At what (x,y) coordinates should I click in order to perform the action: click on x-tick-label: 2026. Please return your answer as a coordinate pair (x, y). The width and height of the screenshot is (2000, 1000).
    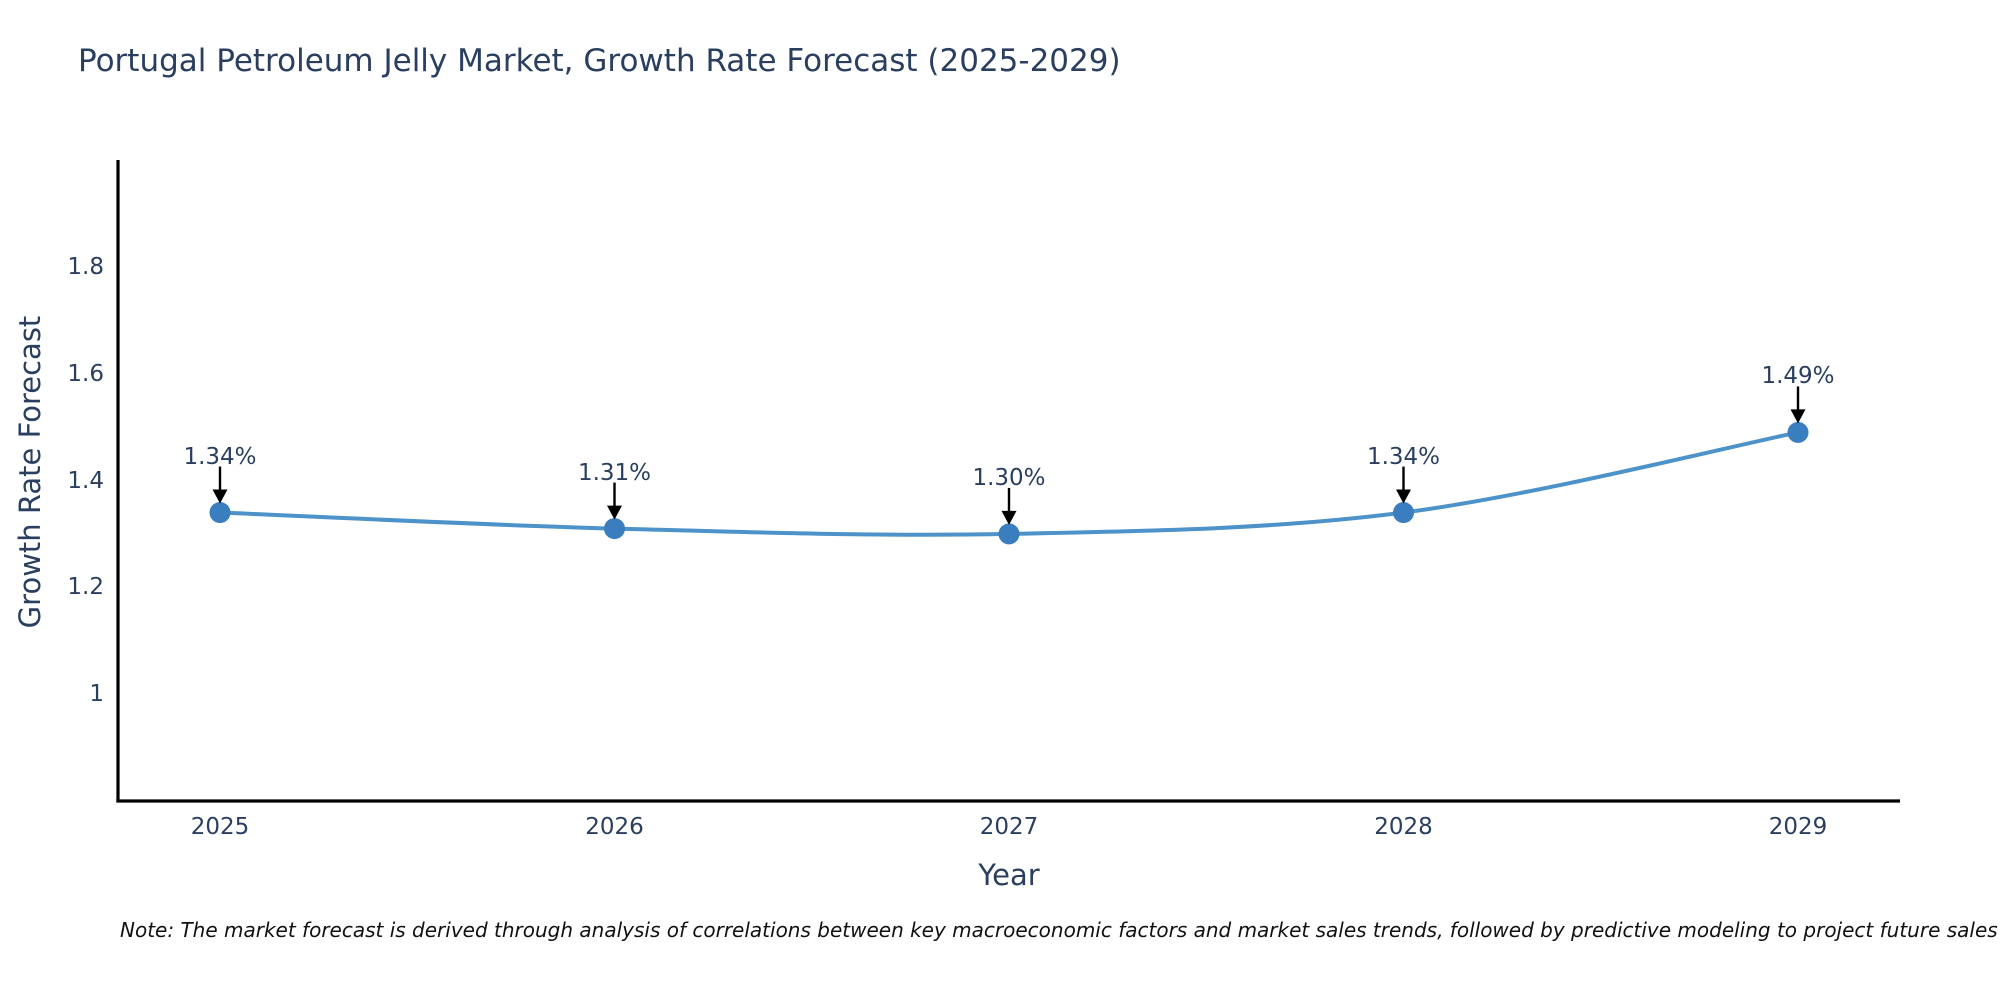
    Looking at the image, I should click on (614, 827).